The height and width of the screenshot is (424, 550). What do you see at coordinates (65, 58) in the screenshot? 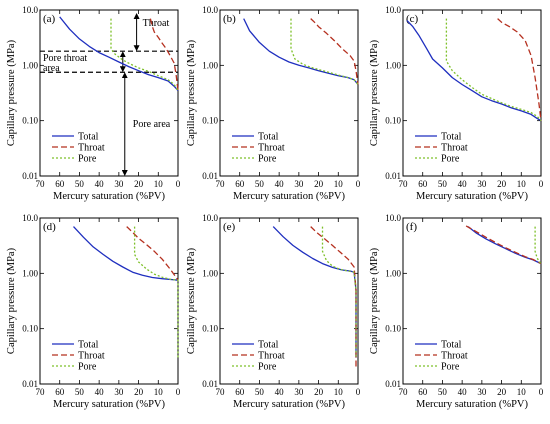
I see `pore-throat-area-label: Pore throat` at bounding box center [65, 58].